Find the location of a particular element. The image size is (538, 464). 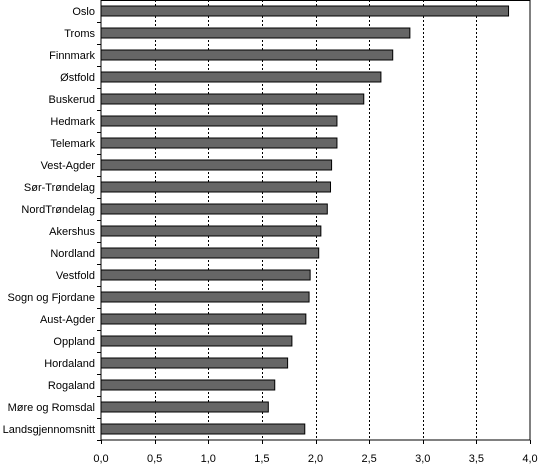

category-label: Hordaland is located at coordinates (69, 364).